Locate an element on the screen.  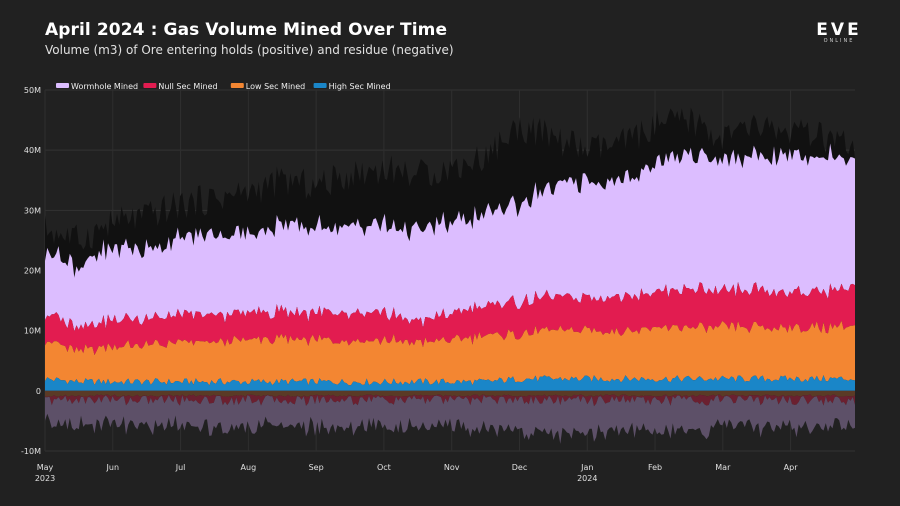
area-residue-low-sec- is located at coordinates (450, 393).